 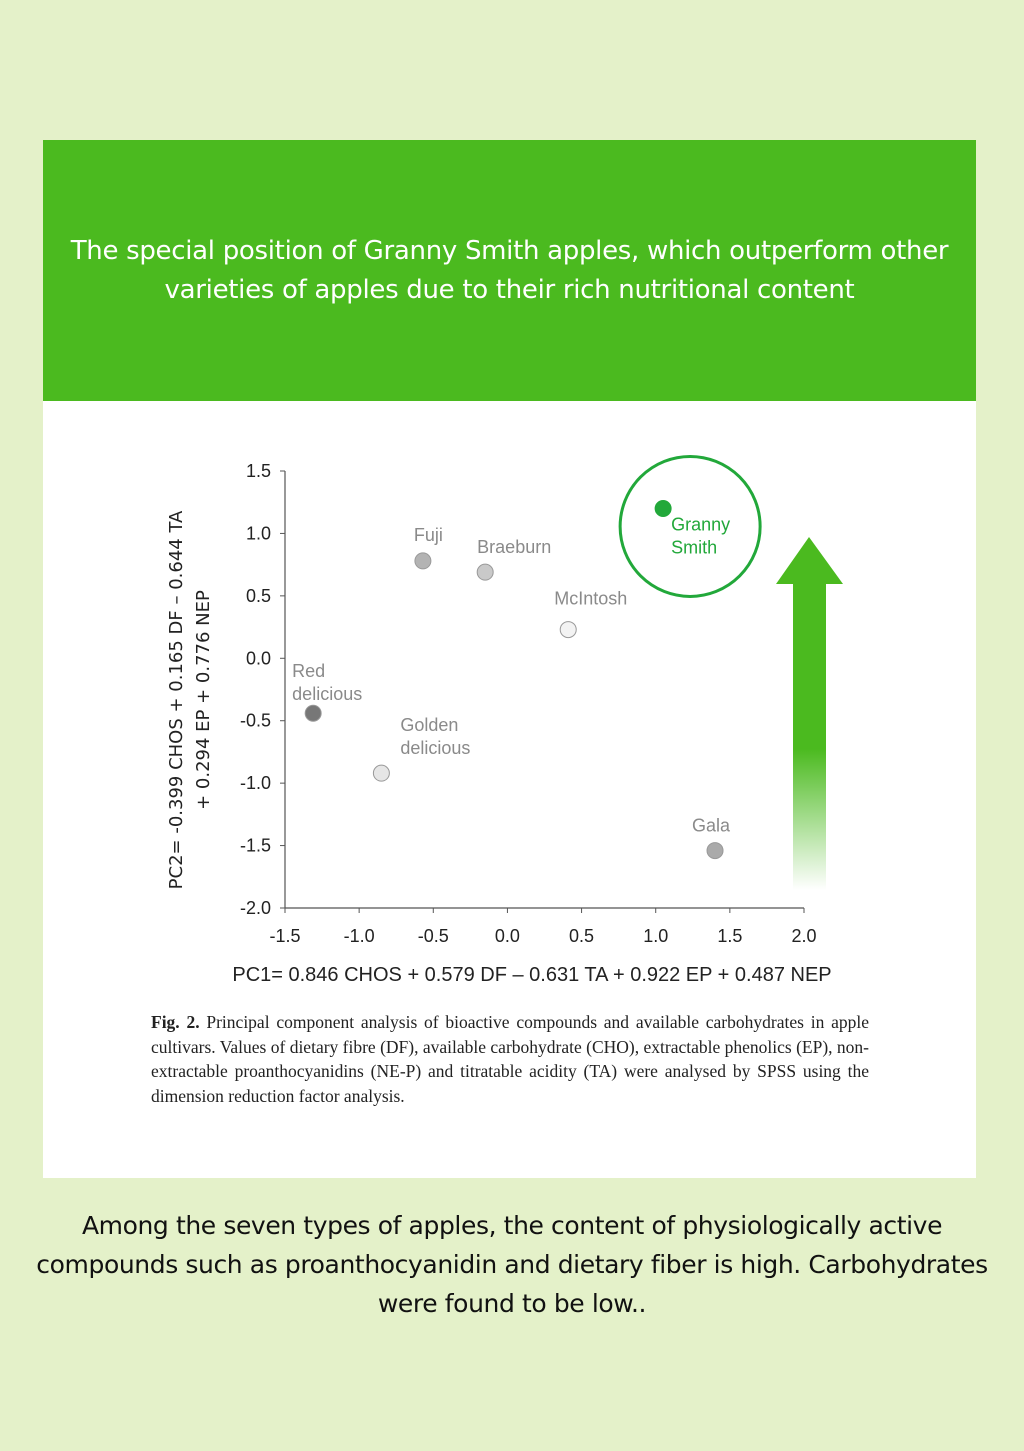 I want to click on y-axis-label-line1: PC2= -0.399 CHOS + 0.165 DF – 0.644 TA, so click(x=176, y=699).